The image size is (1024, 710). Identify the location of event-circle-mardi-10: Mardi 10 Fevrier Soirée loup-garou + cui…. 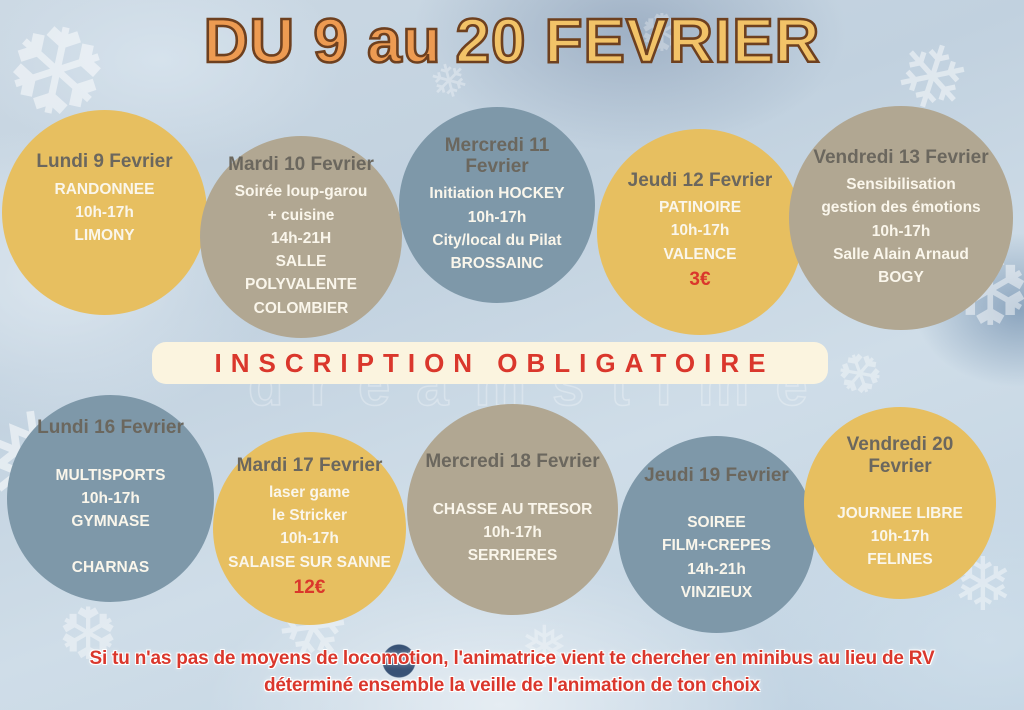
(301, 237).